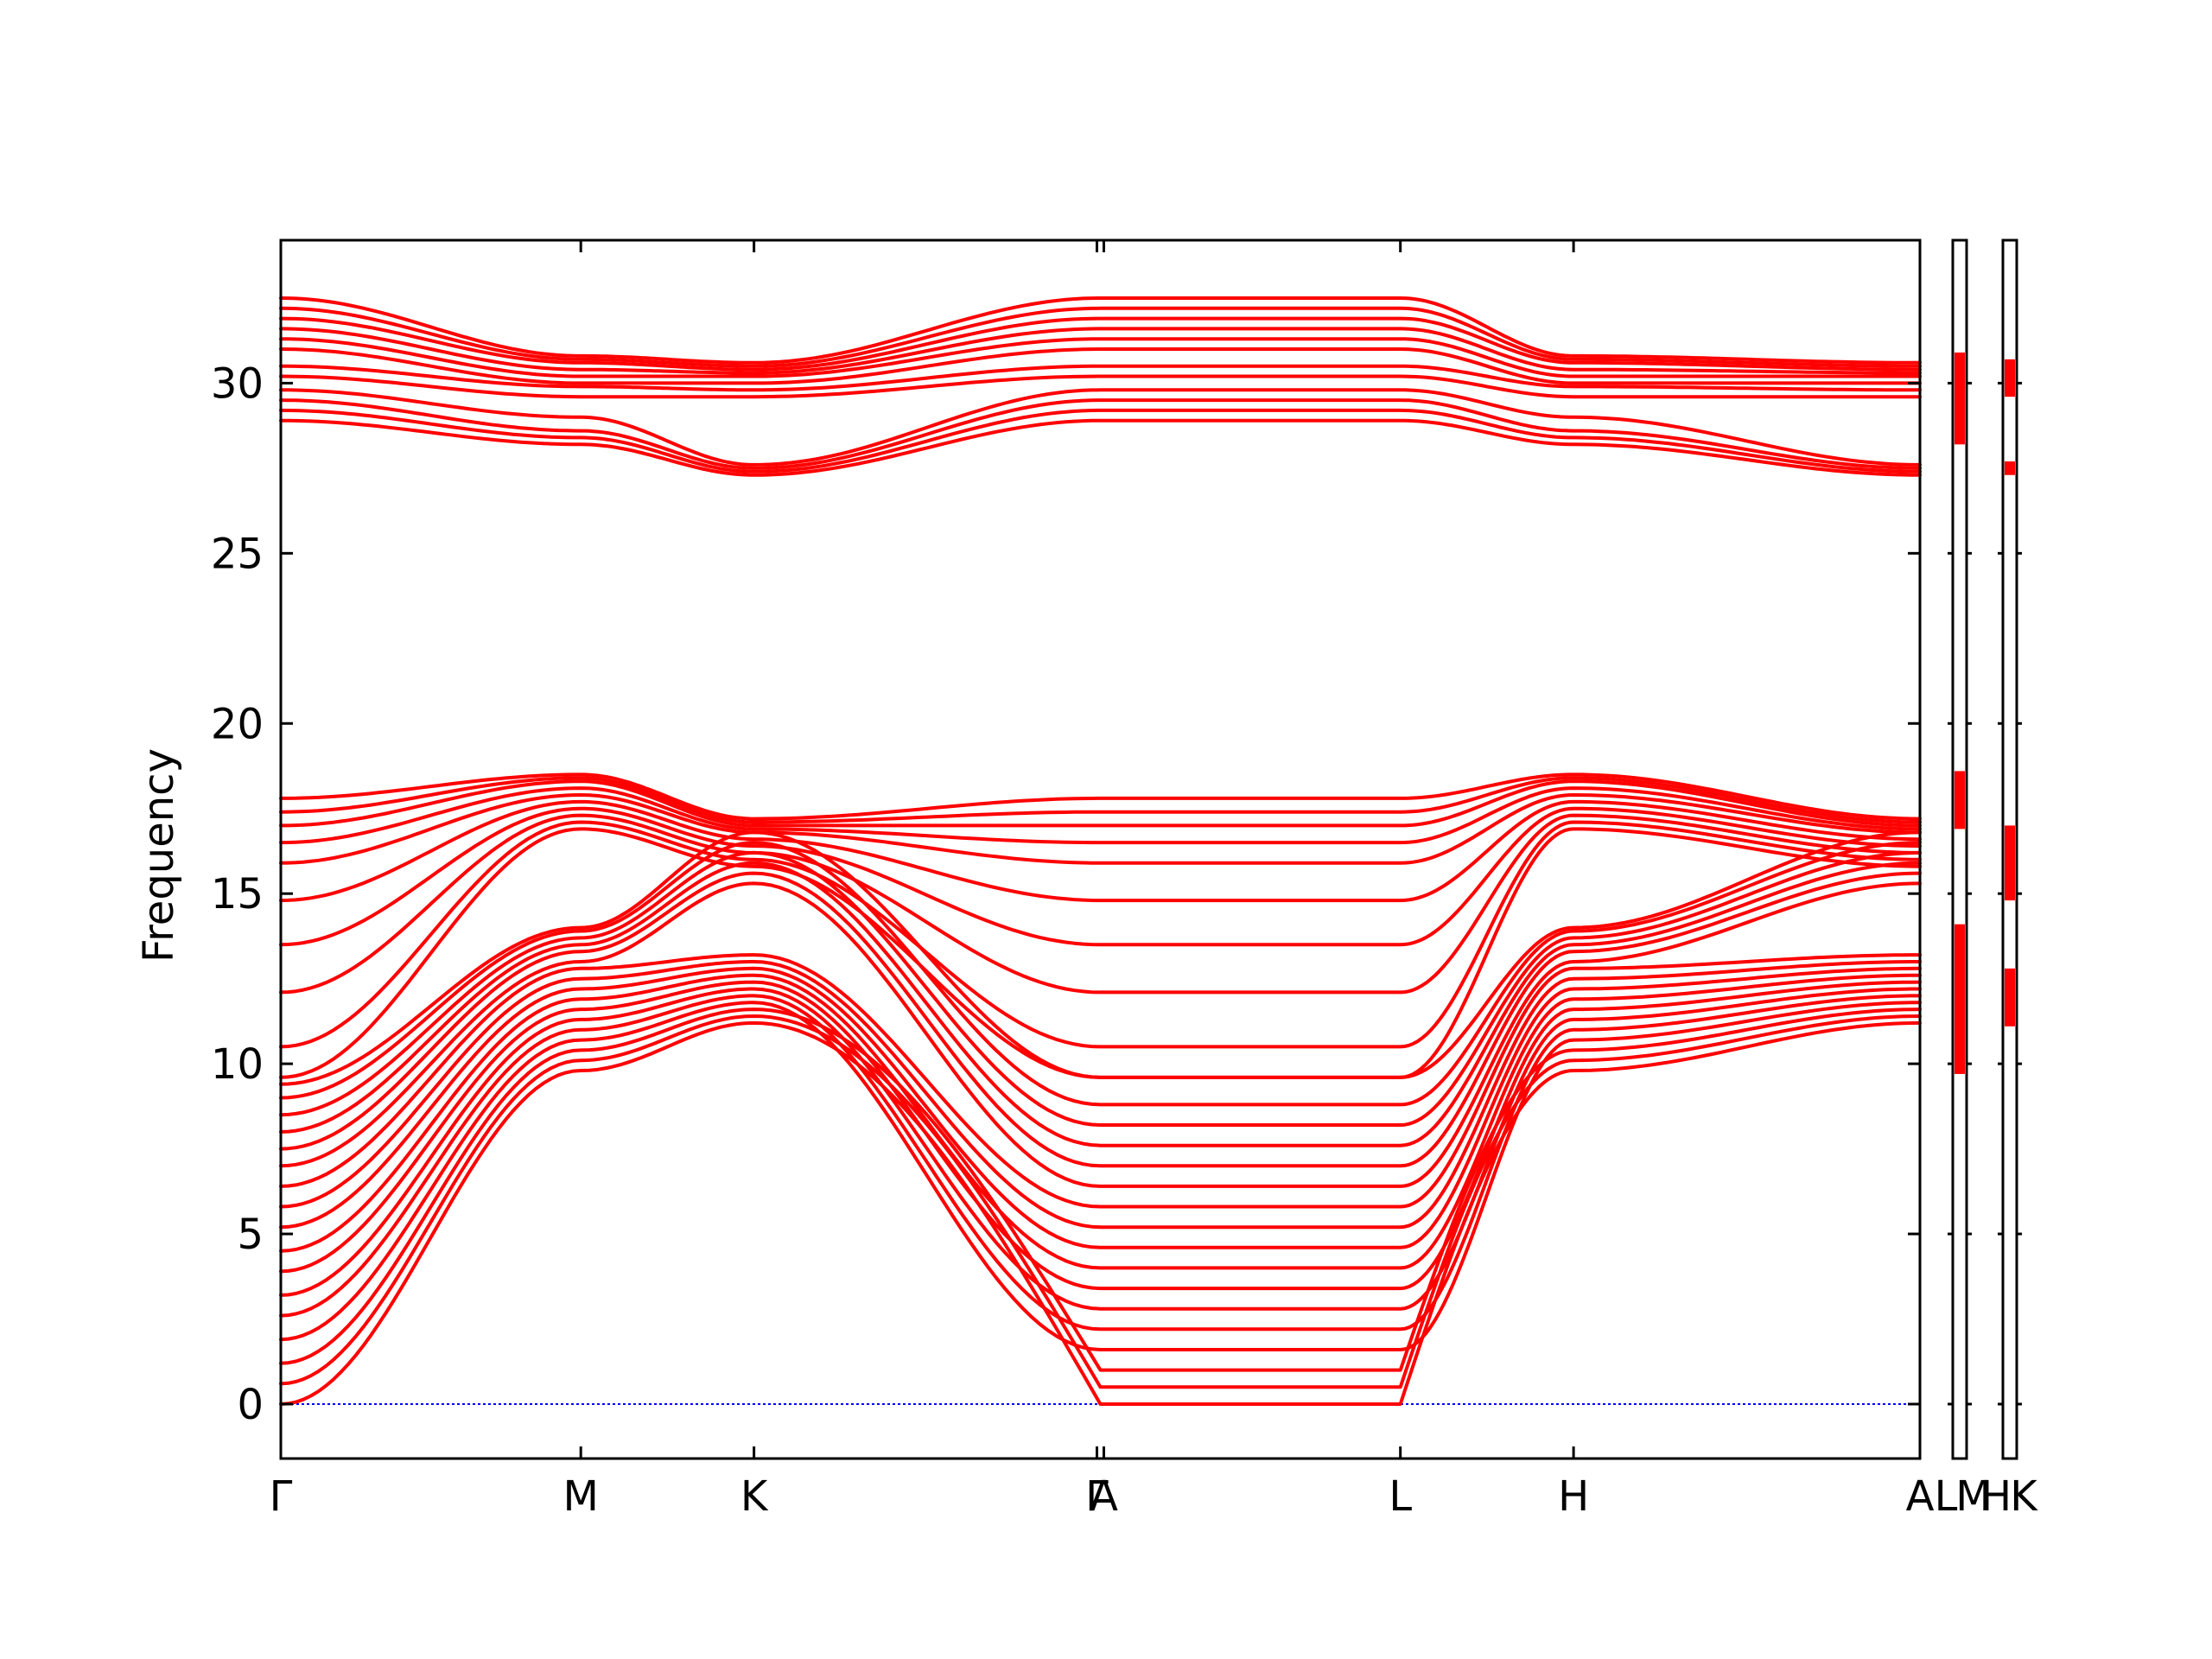 Image resolution: width=2212 pixels, height=1659 pixels. What do you see at coordinates (159, 855) in the screenshot?
I see `y-axis-label: Frequency` at bounding box center [159, 855].